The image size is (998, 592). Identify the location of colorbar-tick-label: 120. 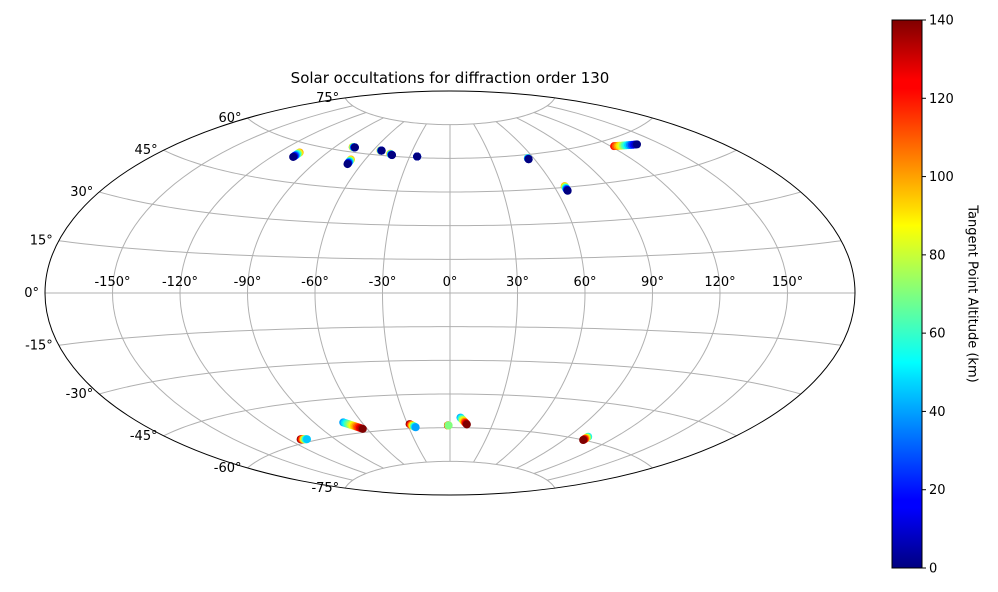
(941, 99).